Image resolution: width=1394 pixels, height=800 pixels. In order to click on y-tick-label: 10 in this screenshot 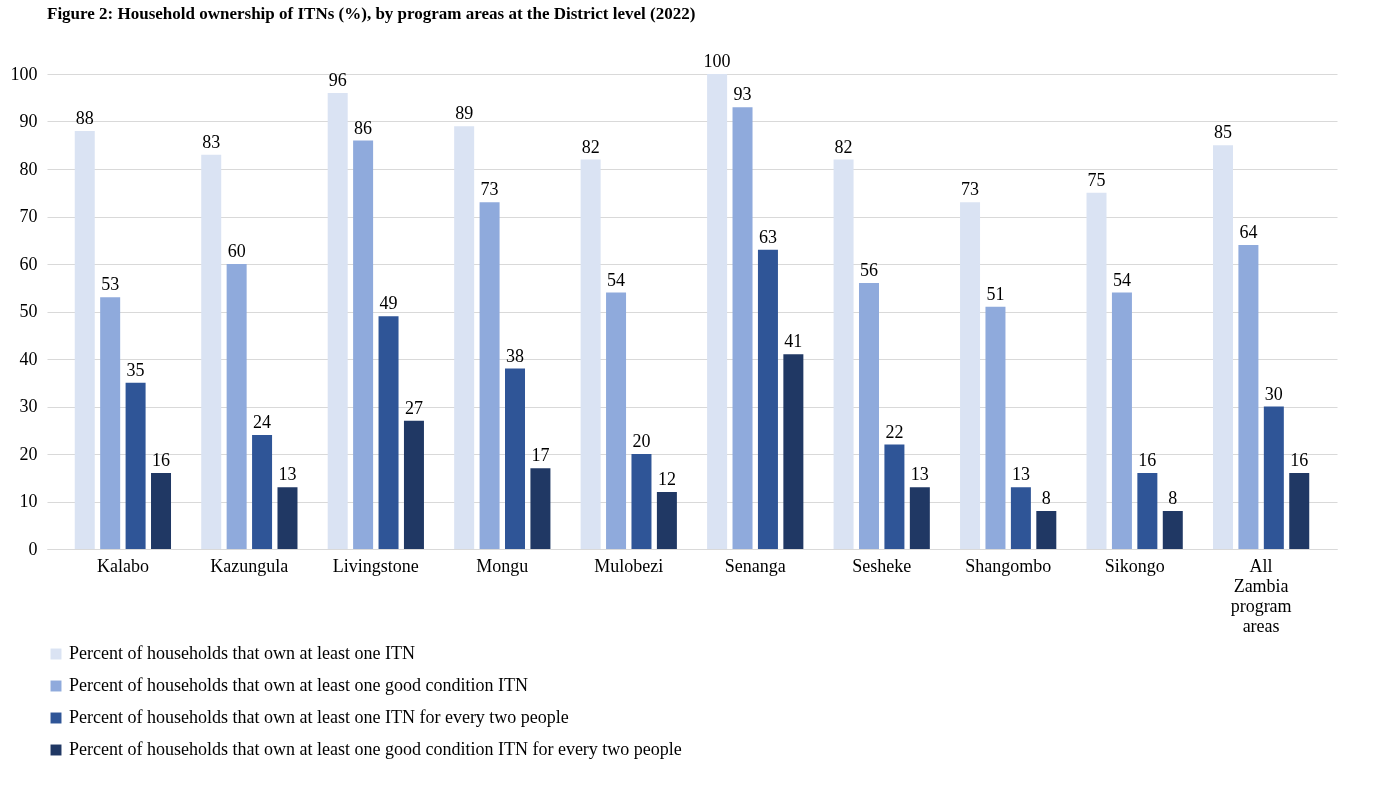, I will do `click(28, 501)`.